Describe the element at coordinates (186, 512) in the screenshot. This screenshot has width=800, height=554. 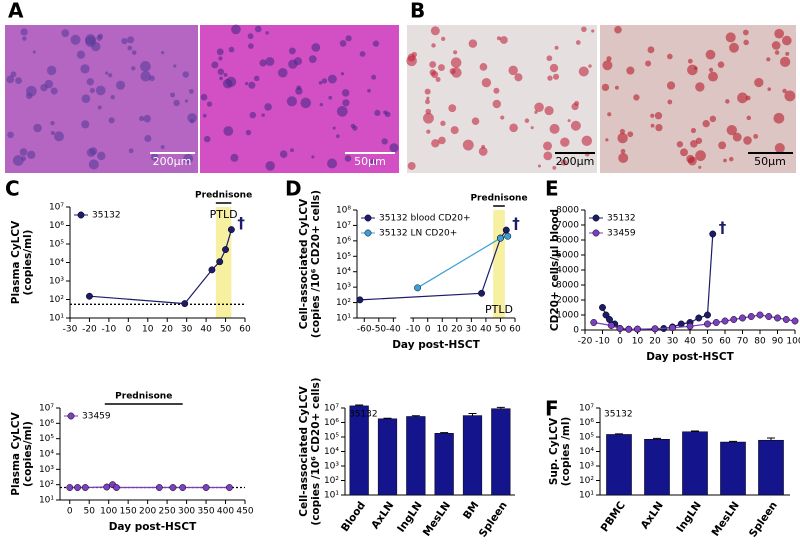
I see `x-tick-label: 300` at that location.